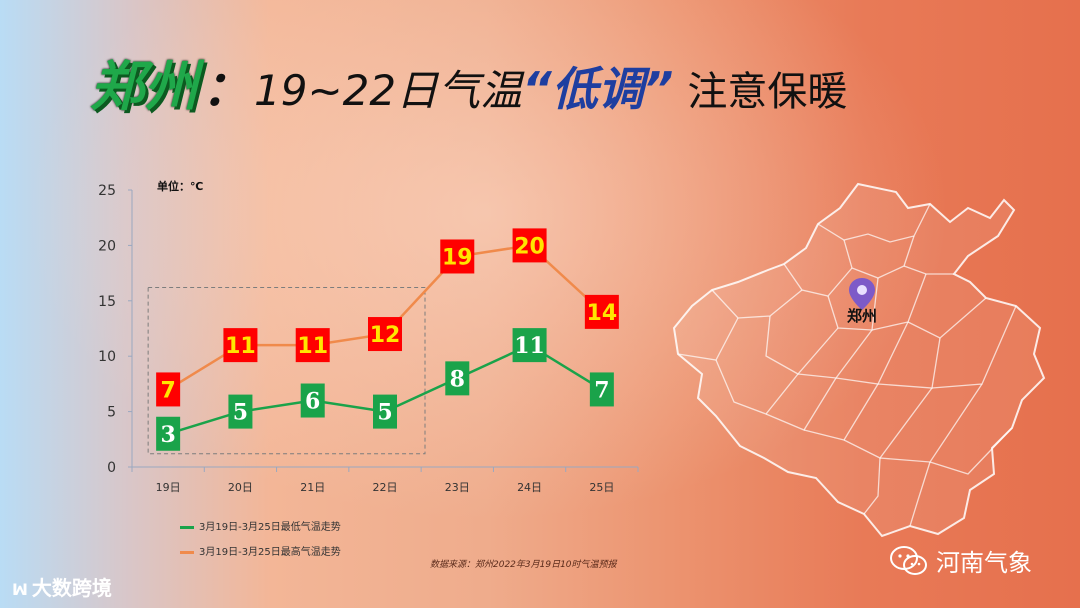 This screenshot has height=608, width=1080. Describe the element at coordinates (457, 379) in the screenshot. I see `data-label-low: 8` at that location.